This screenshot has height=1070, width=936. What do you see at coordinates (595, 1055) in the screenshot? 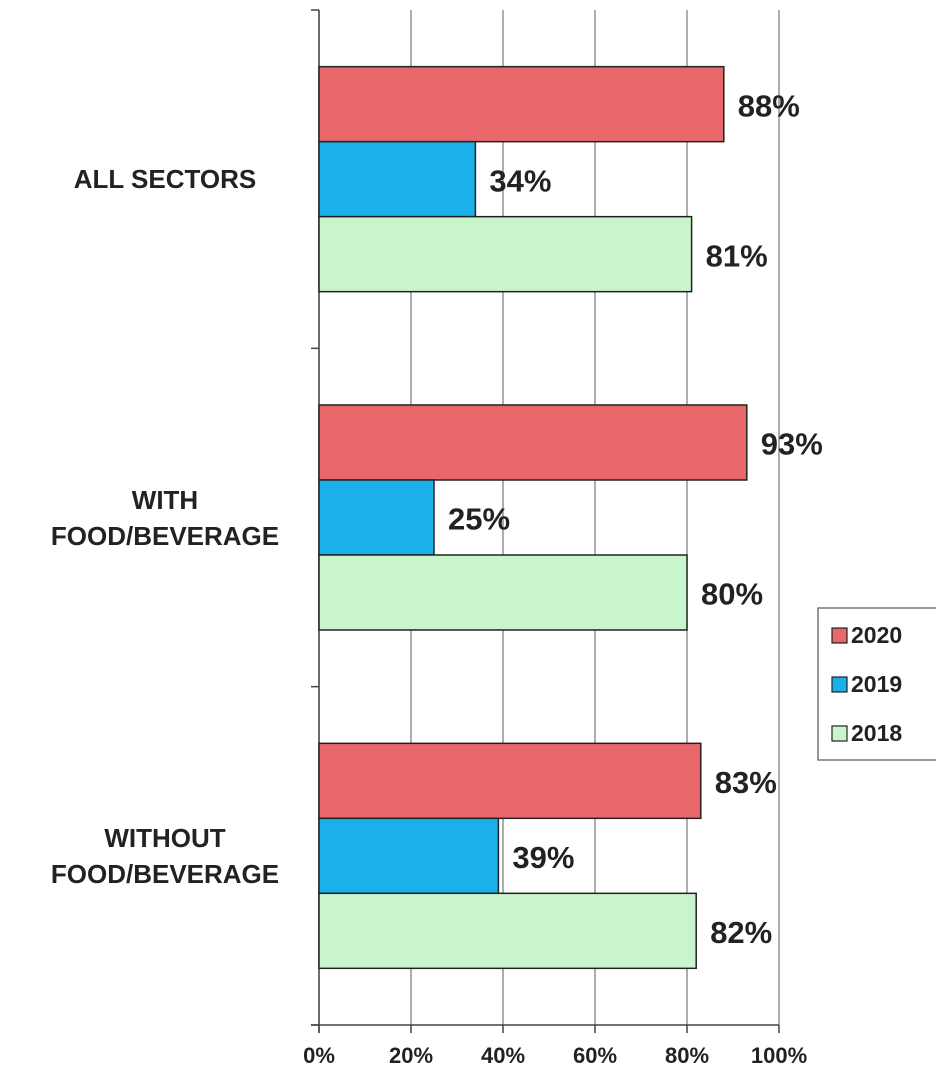
I see `x-tick-label: 60%` at bounding box center [595, 1055].